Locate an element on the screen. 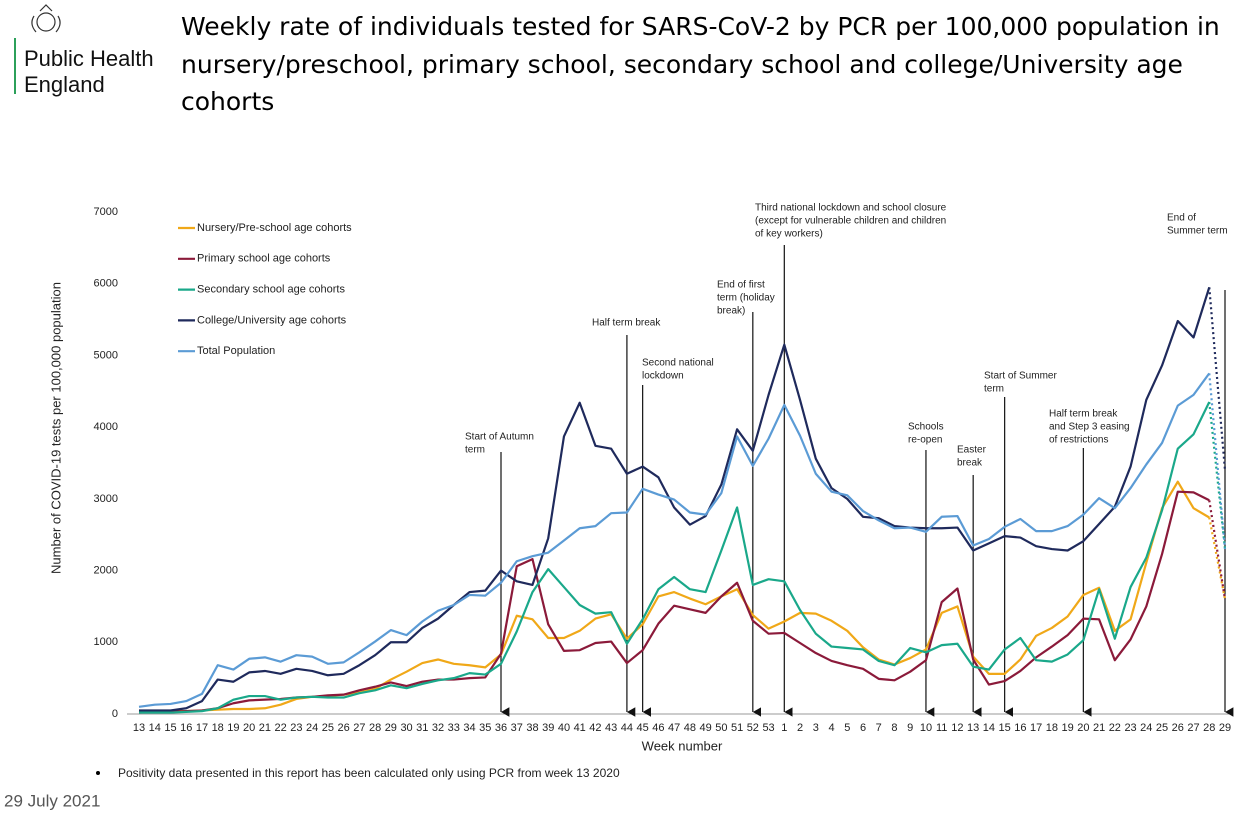 This screenshot has width=1239, height=817. x-tick-label: 8 is located at coordinates (894, 728).